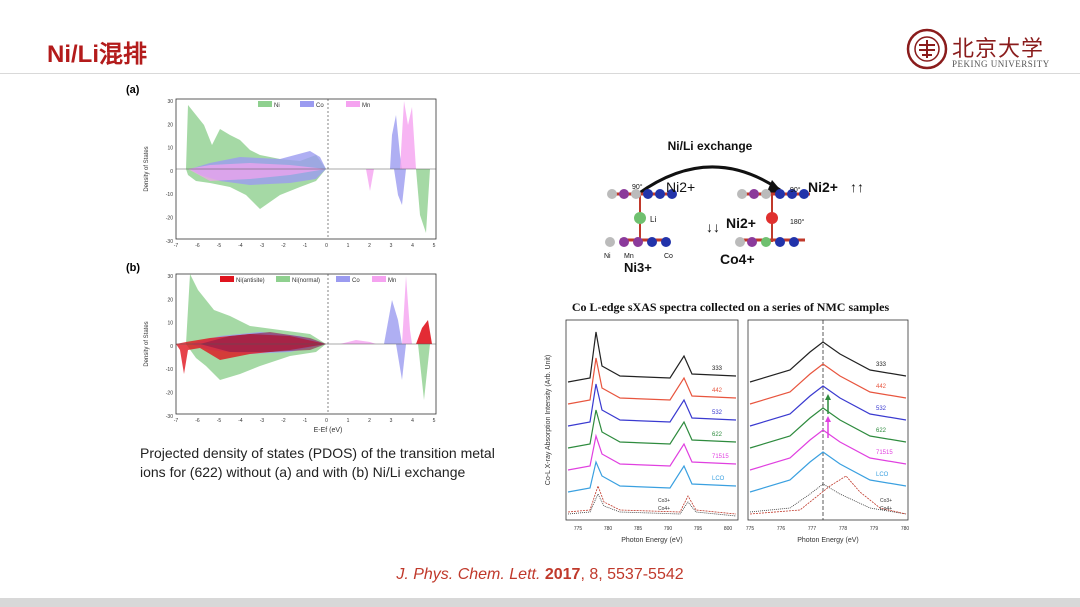  What do you see at coordinates (392, 281) in the screenshot?
I see `legend-b-mn: Mn` at bounding box center [392, 281].